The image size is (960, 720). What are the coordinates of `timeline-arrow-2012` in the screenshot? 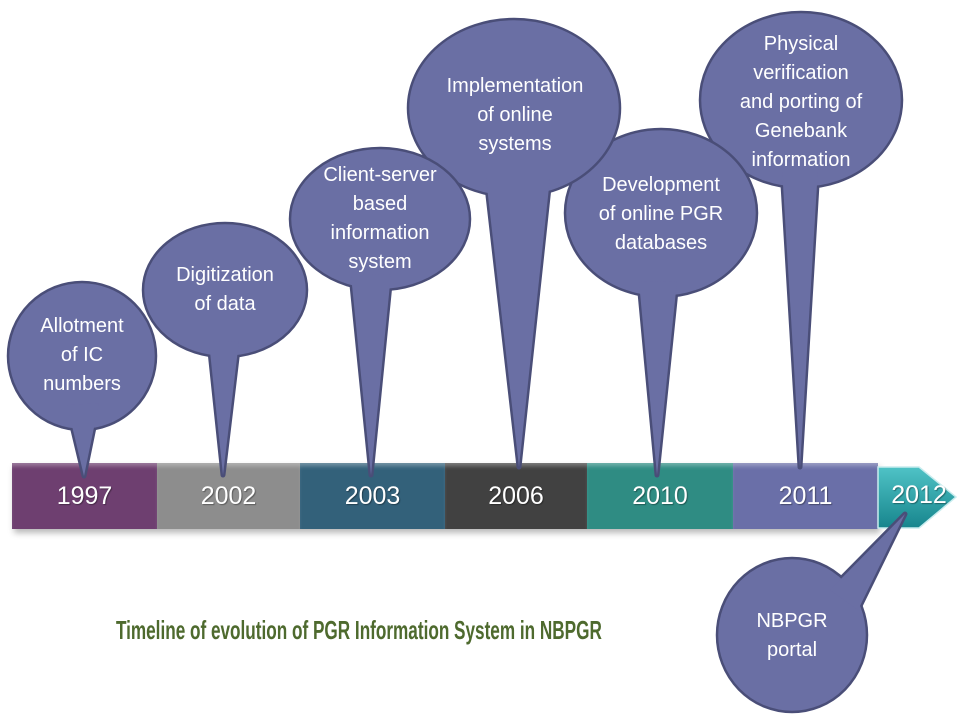 It's located at (917, 497).